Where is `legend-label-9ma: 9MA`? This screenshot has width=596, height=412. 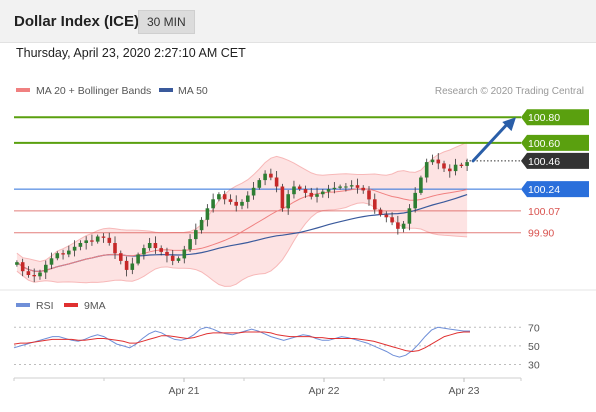
legend-label-9ma: 9MA is located at coordinates (95, 306).